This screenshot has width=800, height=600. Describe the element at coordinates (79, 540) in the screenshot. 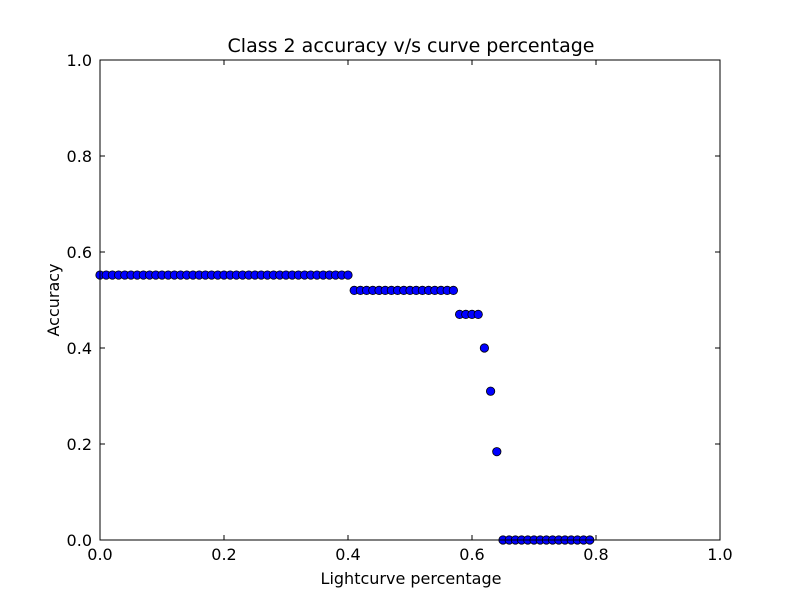

I see `y-tick-label: 0.0` at that location.